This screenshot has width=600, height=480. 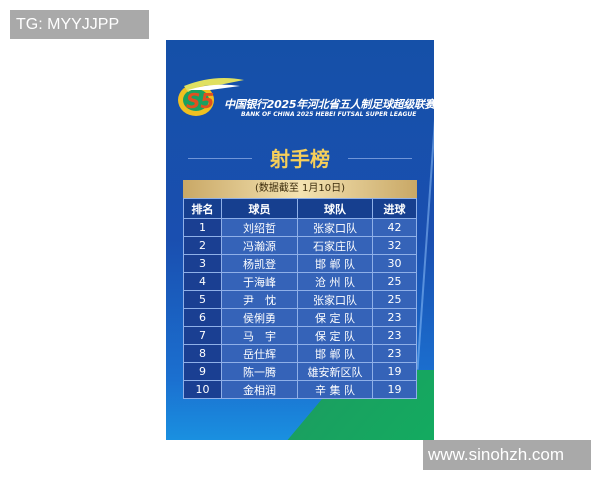 I want to click on column-header-rank: 排名, so click(x=202, y=208).